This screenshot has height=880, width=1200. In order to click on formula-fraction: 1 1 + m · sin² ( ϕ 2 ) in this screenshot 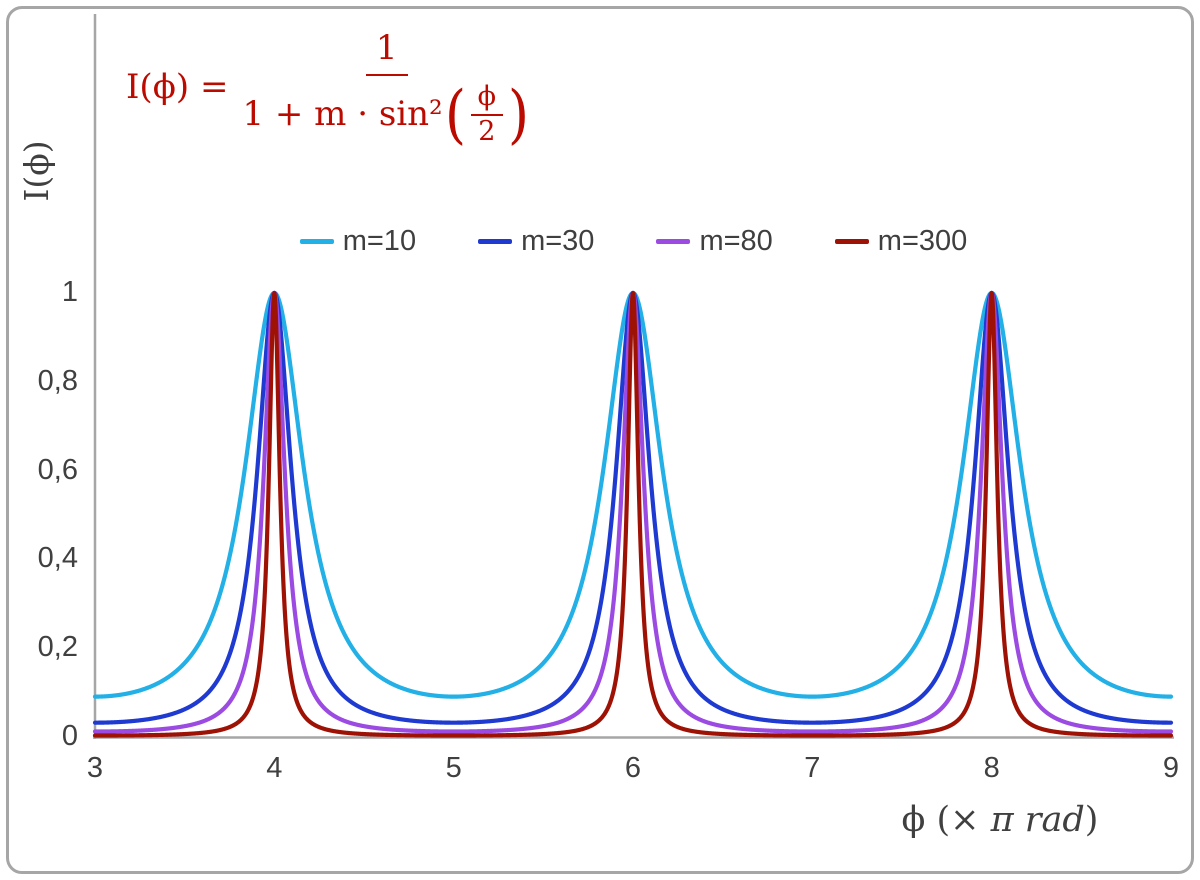, I will do `click(386, 90)`.